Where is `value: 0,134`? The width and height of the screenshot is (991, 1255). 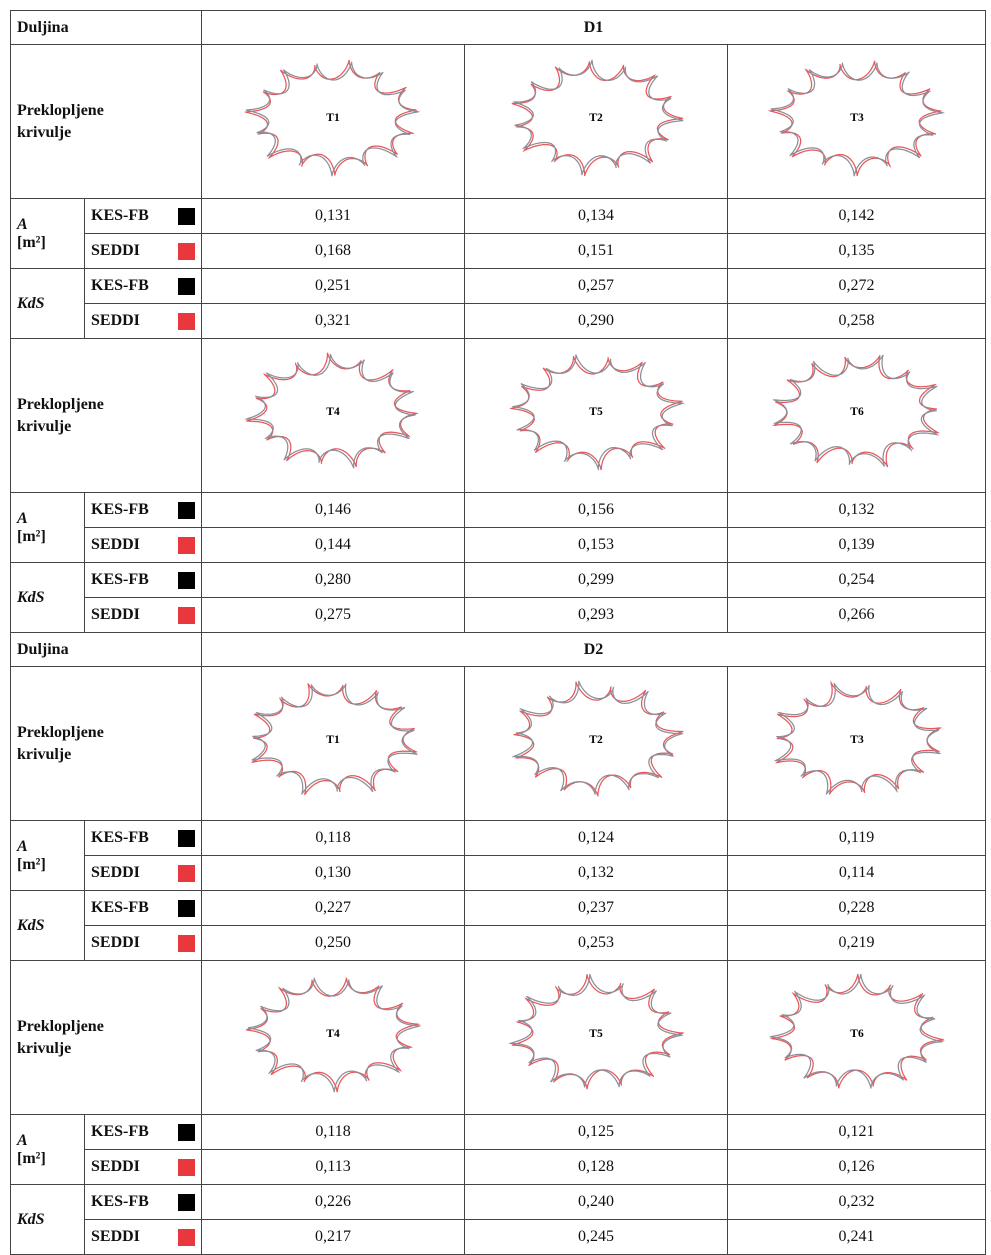
value: 0,134 is located at coordinates (596, 216).